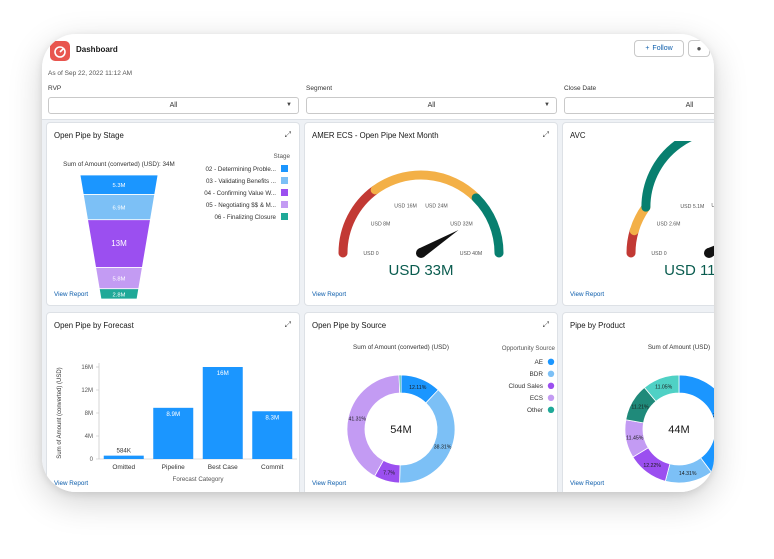  I want to click on card-title: AVC, so click(578, 135).